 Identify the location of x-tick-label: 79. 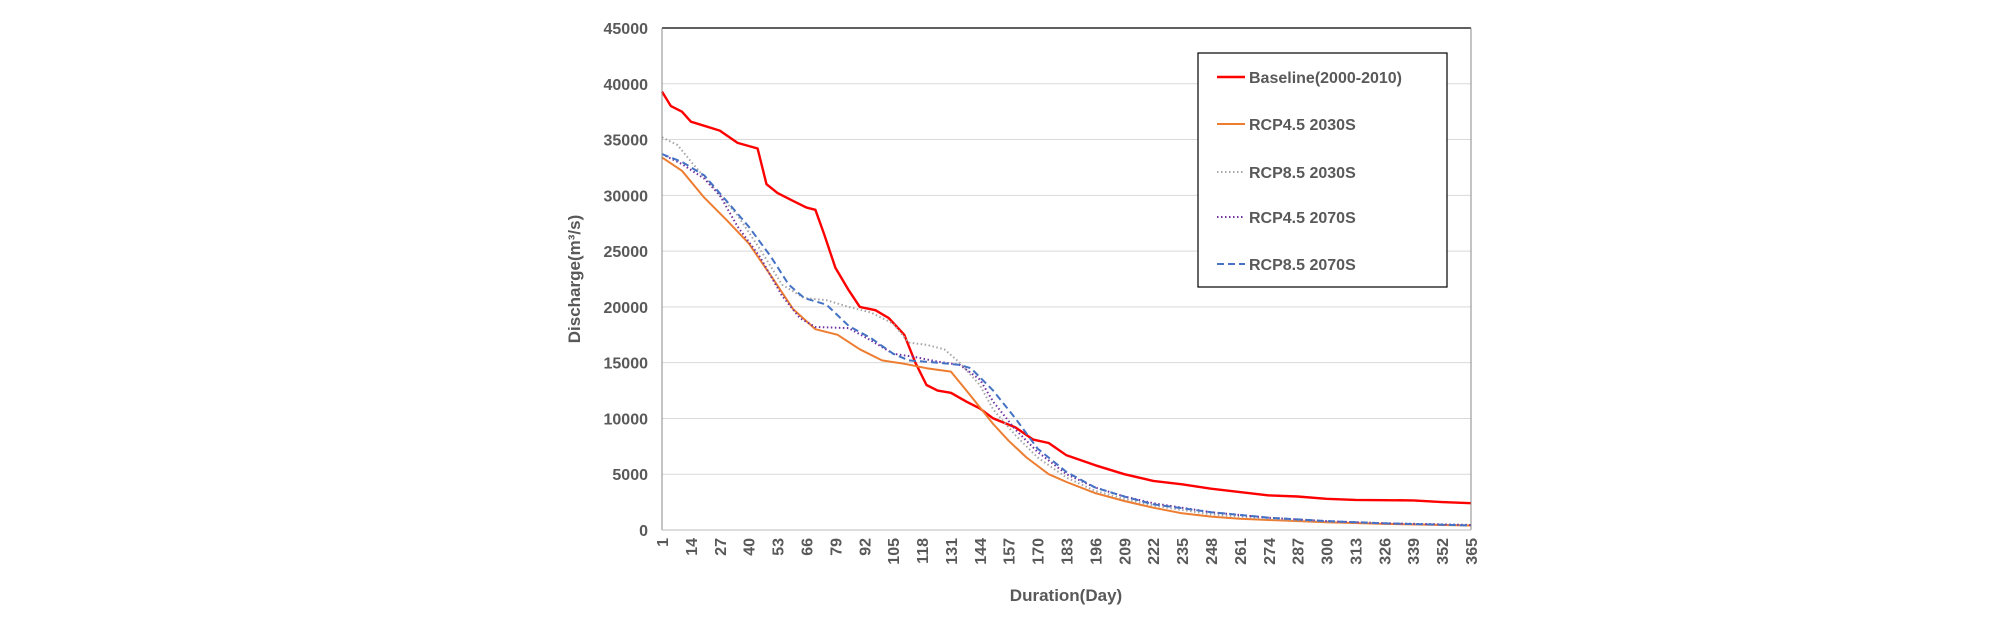
(836, 547).